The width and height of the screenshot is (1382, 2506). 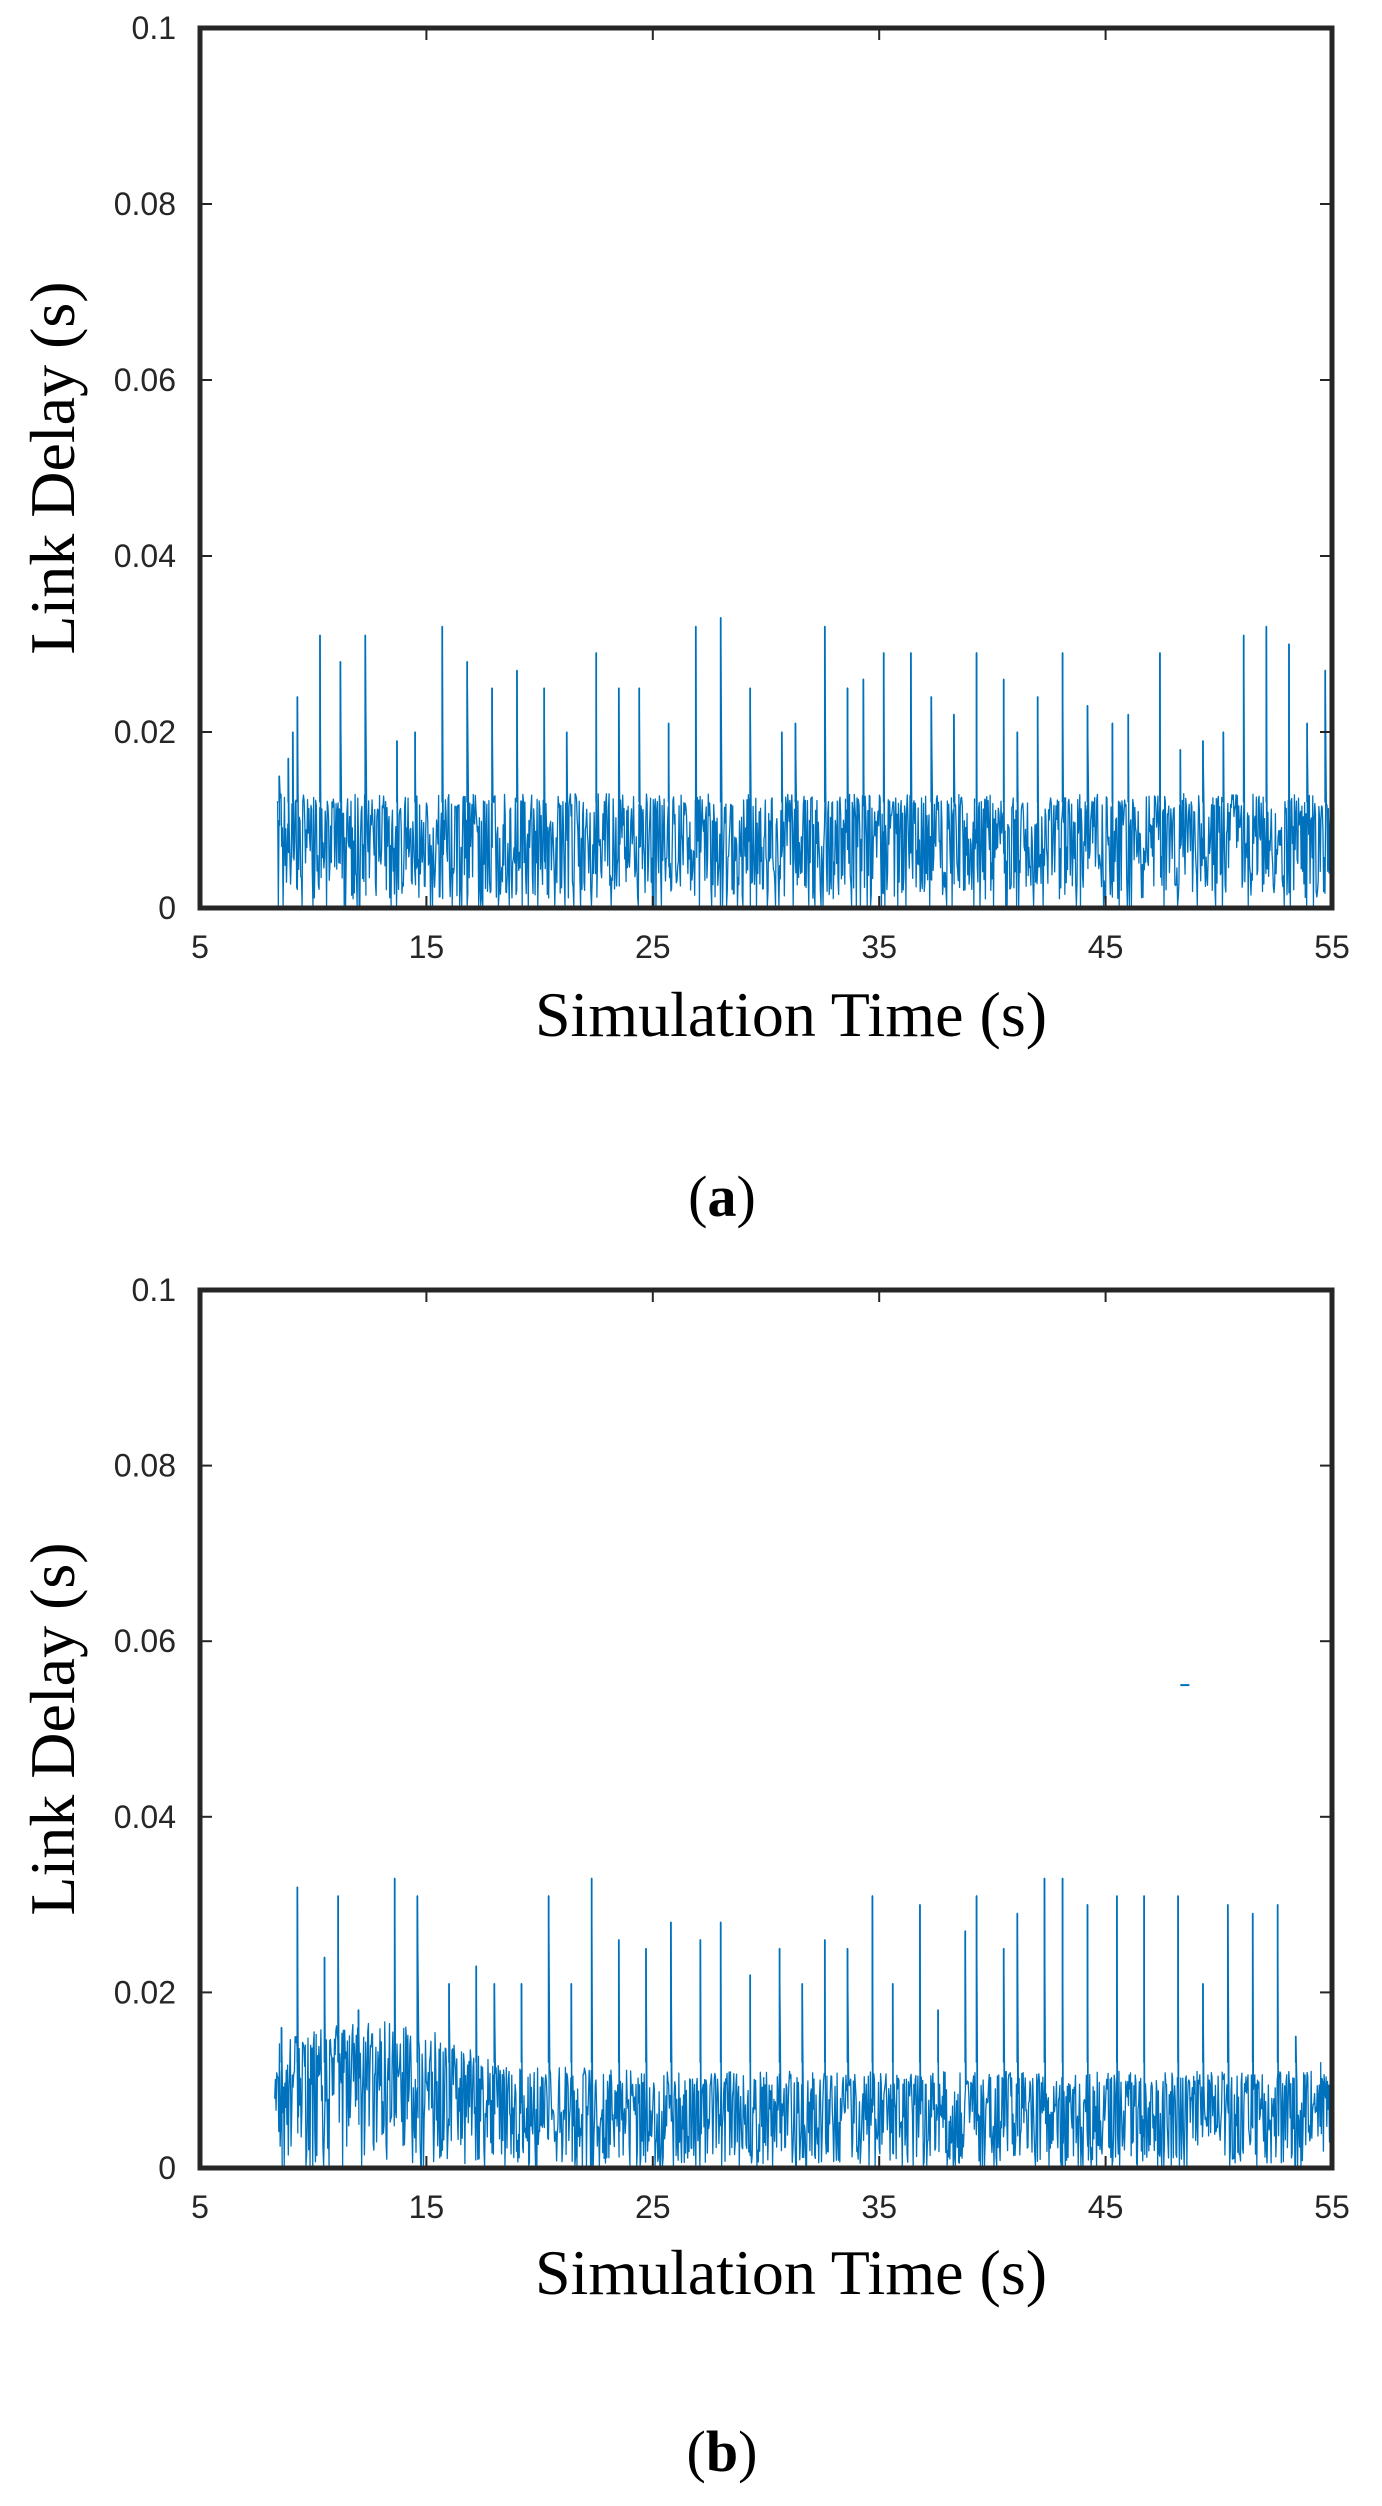 I want to click on chart-a-ylabel: Link Delay (s), so click(x=52, y=467).